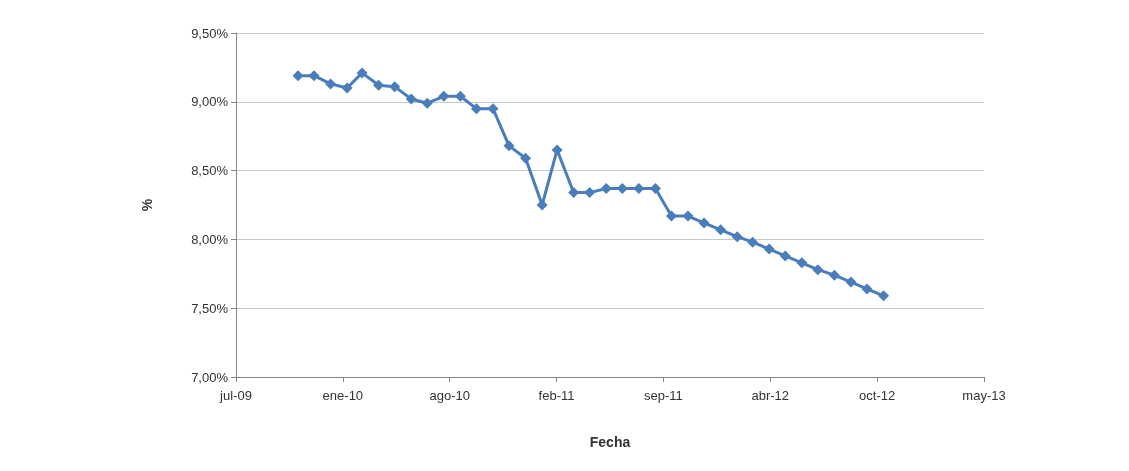 This screenshot has height=471, width=1129. I want to click on x-tick-label: sep-11, so click(663, 395).